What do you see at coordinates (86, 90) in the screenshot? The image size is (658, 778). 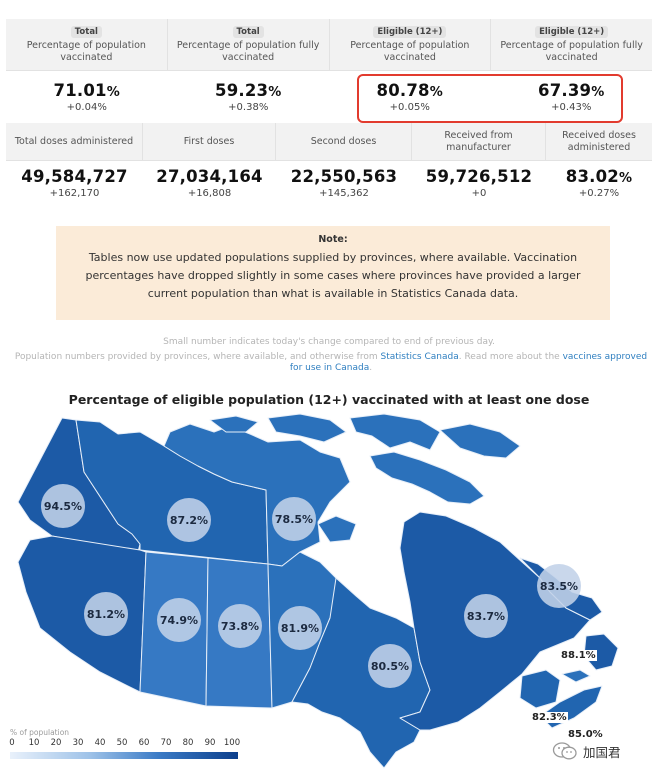 I see `stat-value: 71.01%` at bounding box center [86, 90].